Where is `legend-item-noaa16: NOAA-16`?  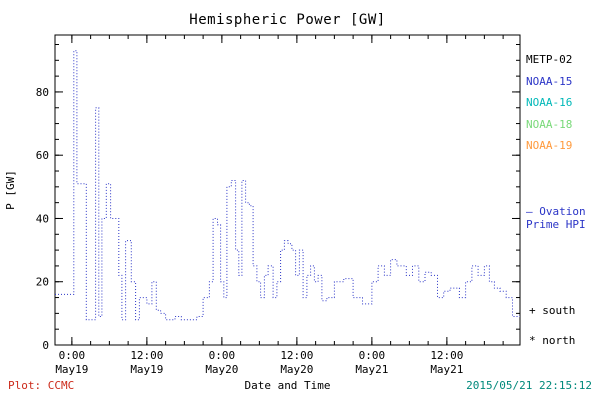
legend-item-noaa16: NOAA-16 is located at coordinates (549, 102).